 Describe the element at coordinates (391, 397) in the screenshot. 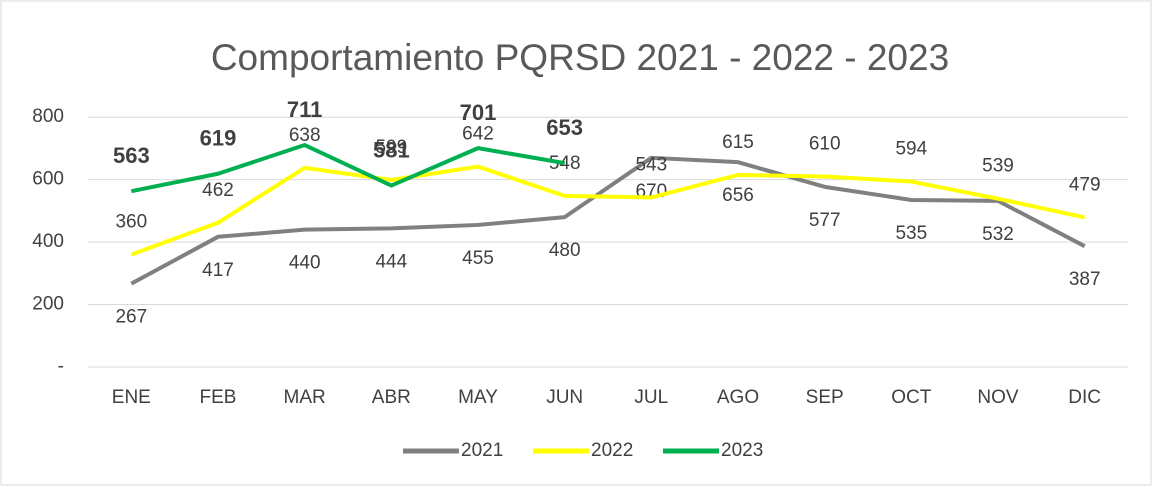

I see `x-tick-label: ABR` at that location.